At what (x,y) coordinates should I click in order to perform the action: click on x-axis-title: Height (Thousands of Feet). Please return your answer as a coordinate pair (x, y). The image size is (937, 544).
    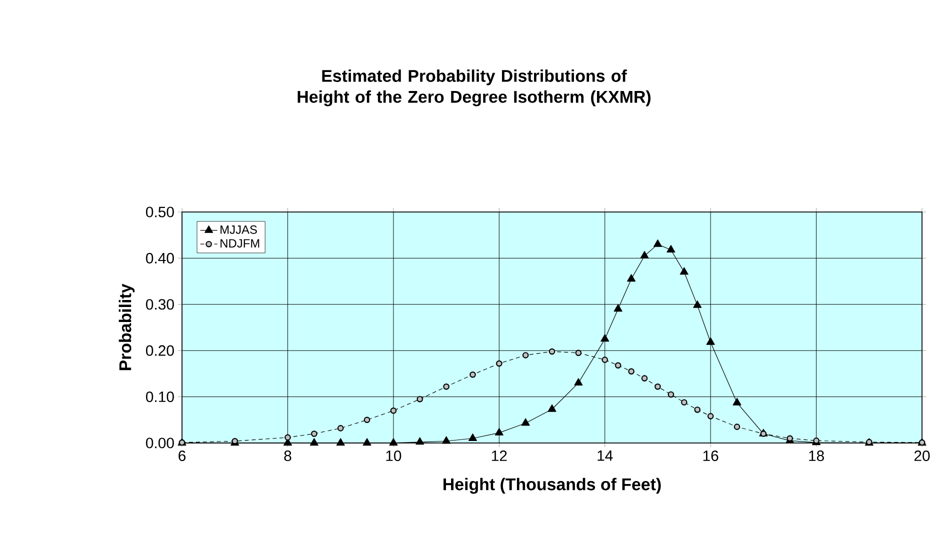
    Looking at the image, I should click on (552, 486).